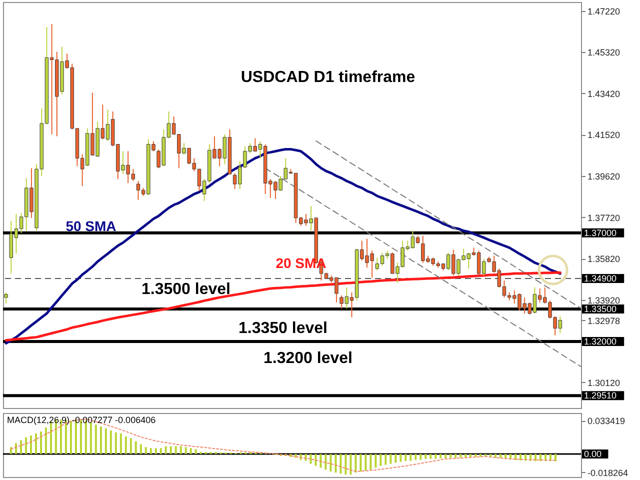  Describe the element at coordinates (600, 395) in the screenshot. I see `ref-line-label: 1.29510` at that location.